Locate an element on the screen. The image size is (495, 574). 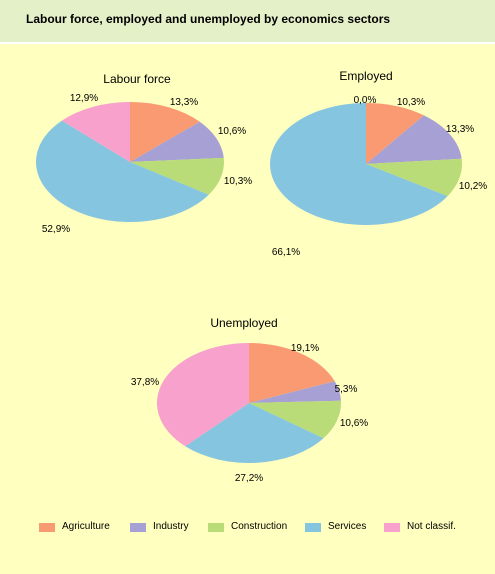
pie-slice-employed-services is located at coordinates (359, 164).